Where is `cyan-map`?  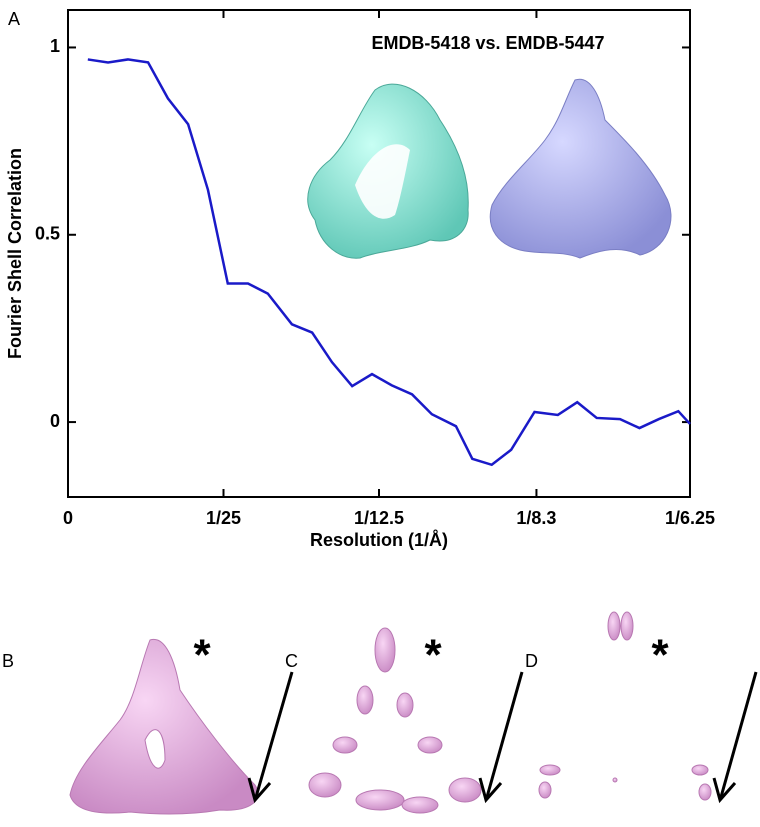
cyan-map is located at coordinates (388, 171).